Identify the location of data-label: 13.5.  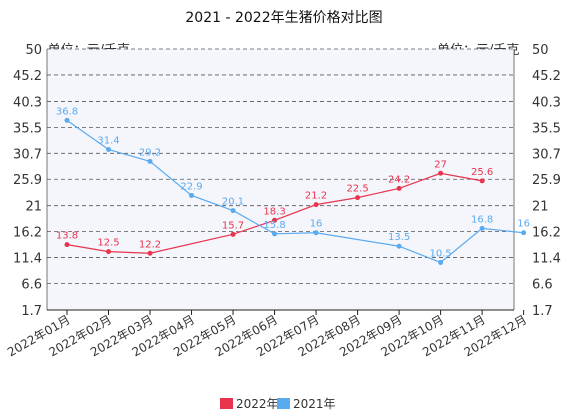
(399, 237).